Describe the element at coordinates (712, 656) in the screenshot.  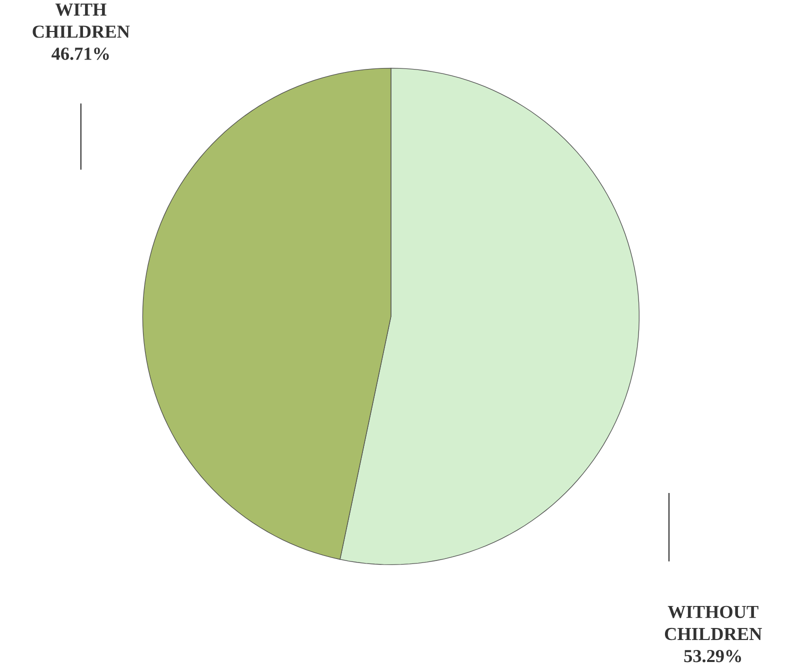
I see `data-label: 53.29%` at that location.